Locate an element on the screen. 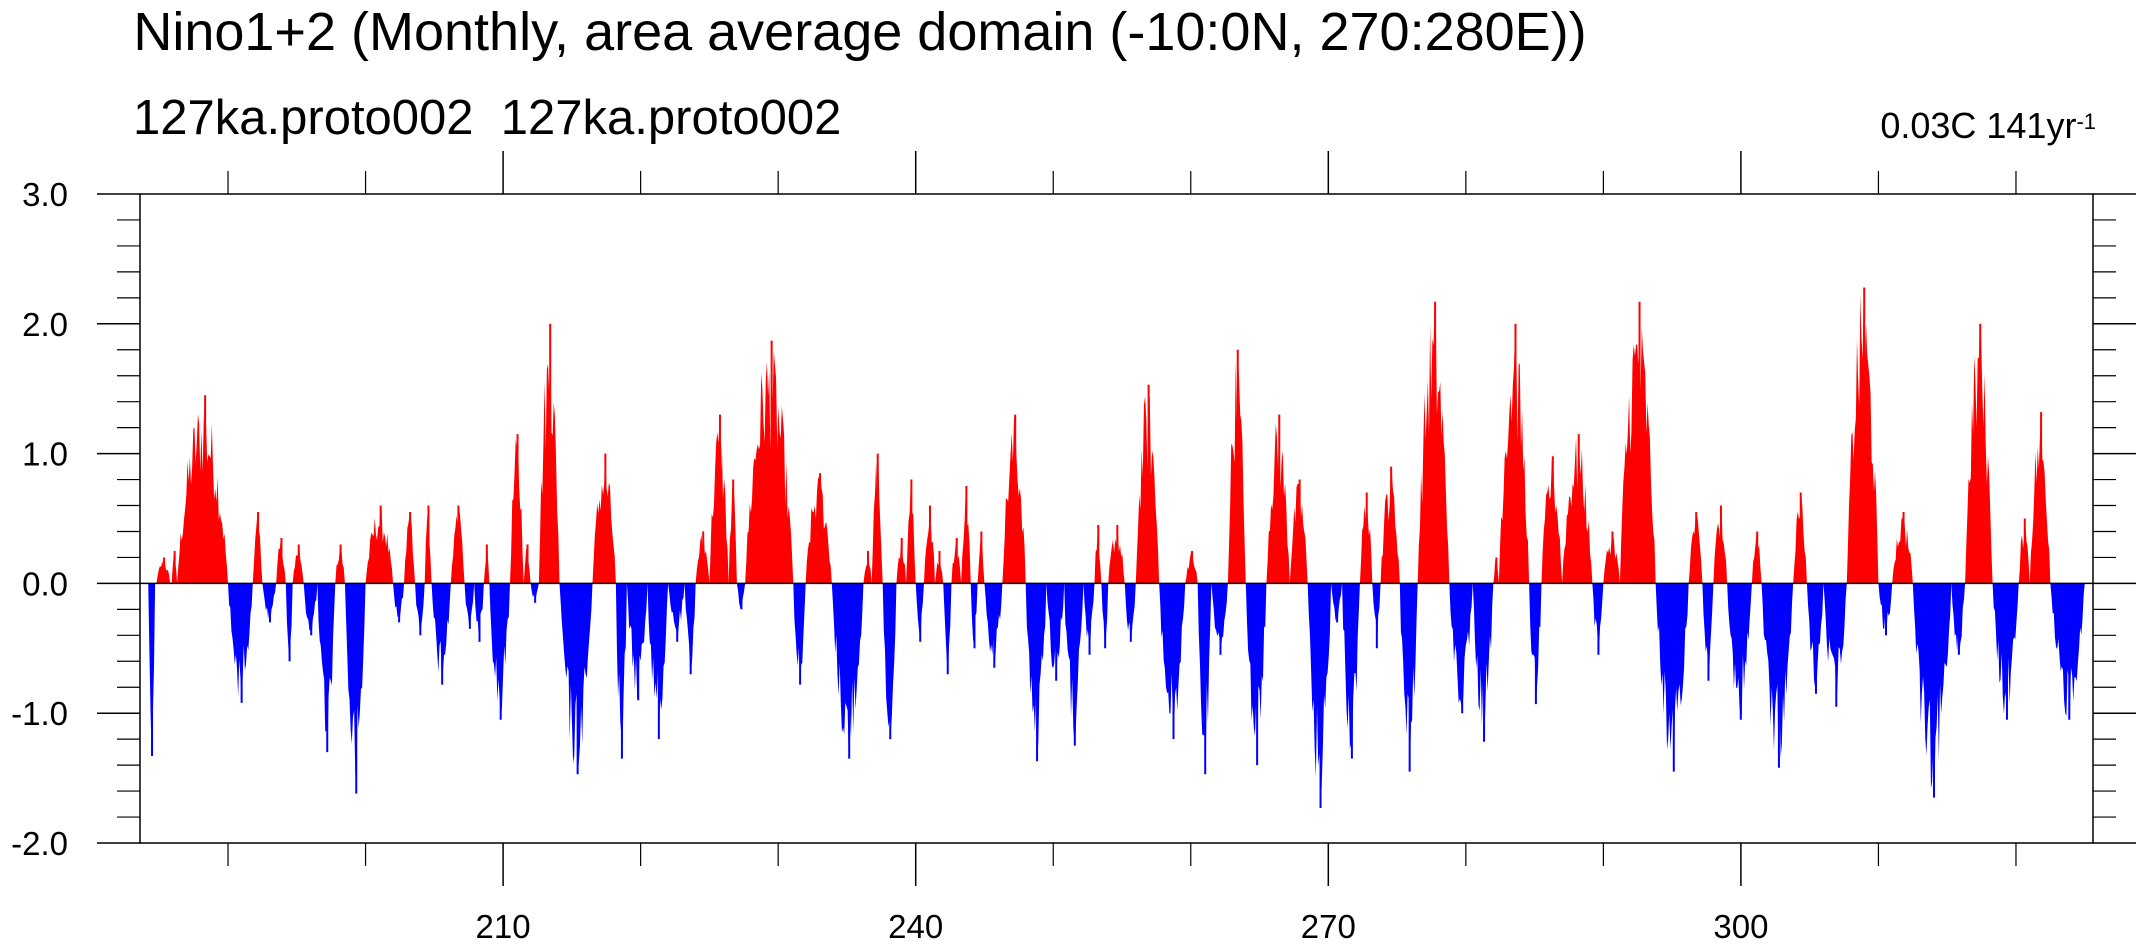 The height and width of the screenshot is (949, 2142). y-tick-label: -2.0 is located at coordinates (39, 843).